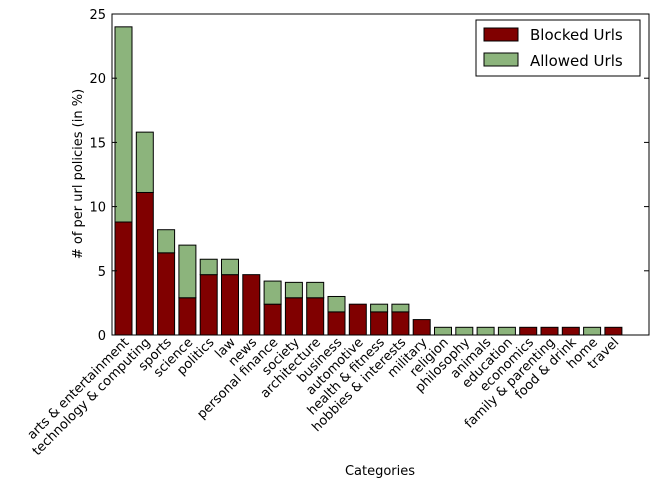  I want to click on bar-allowed-urls-education, so click(506, 331).